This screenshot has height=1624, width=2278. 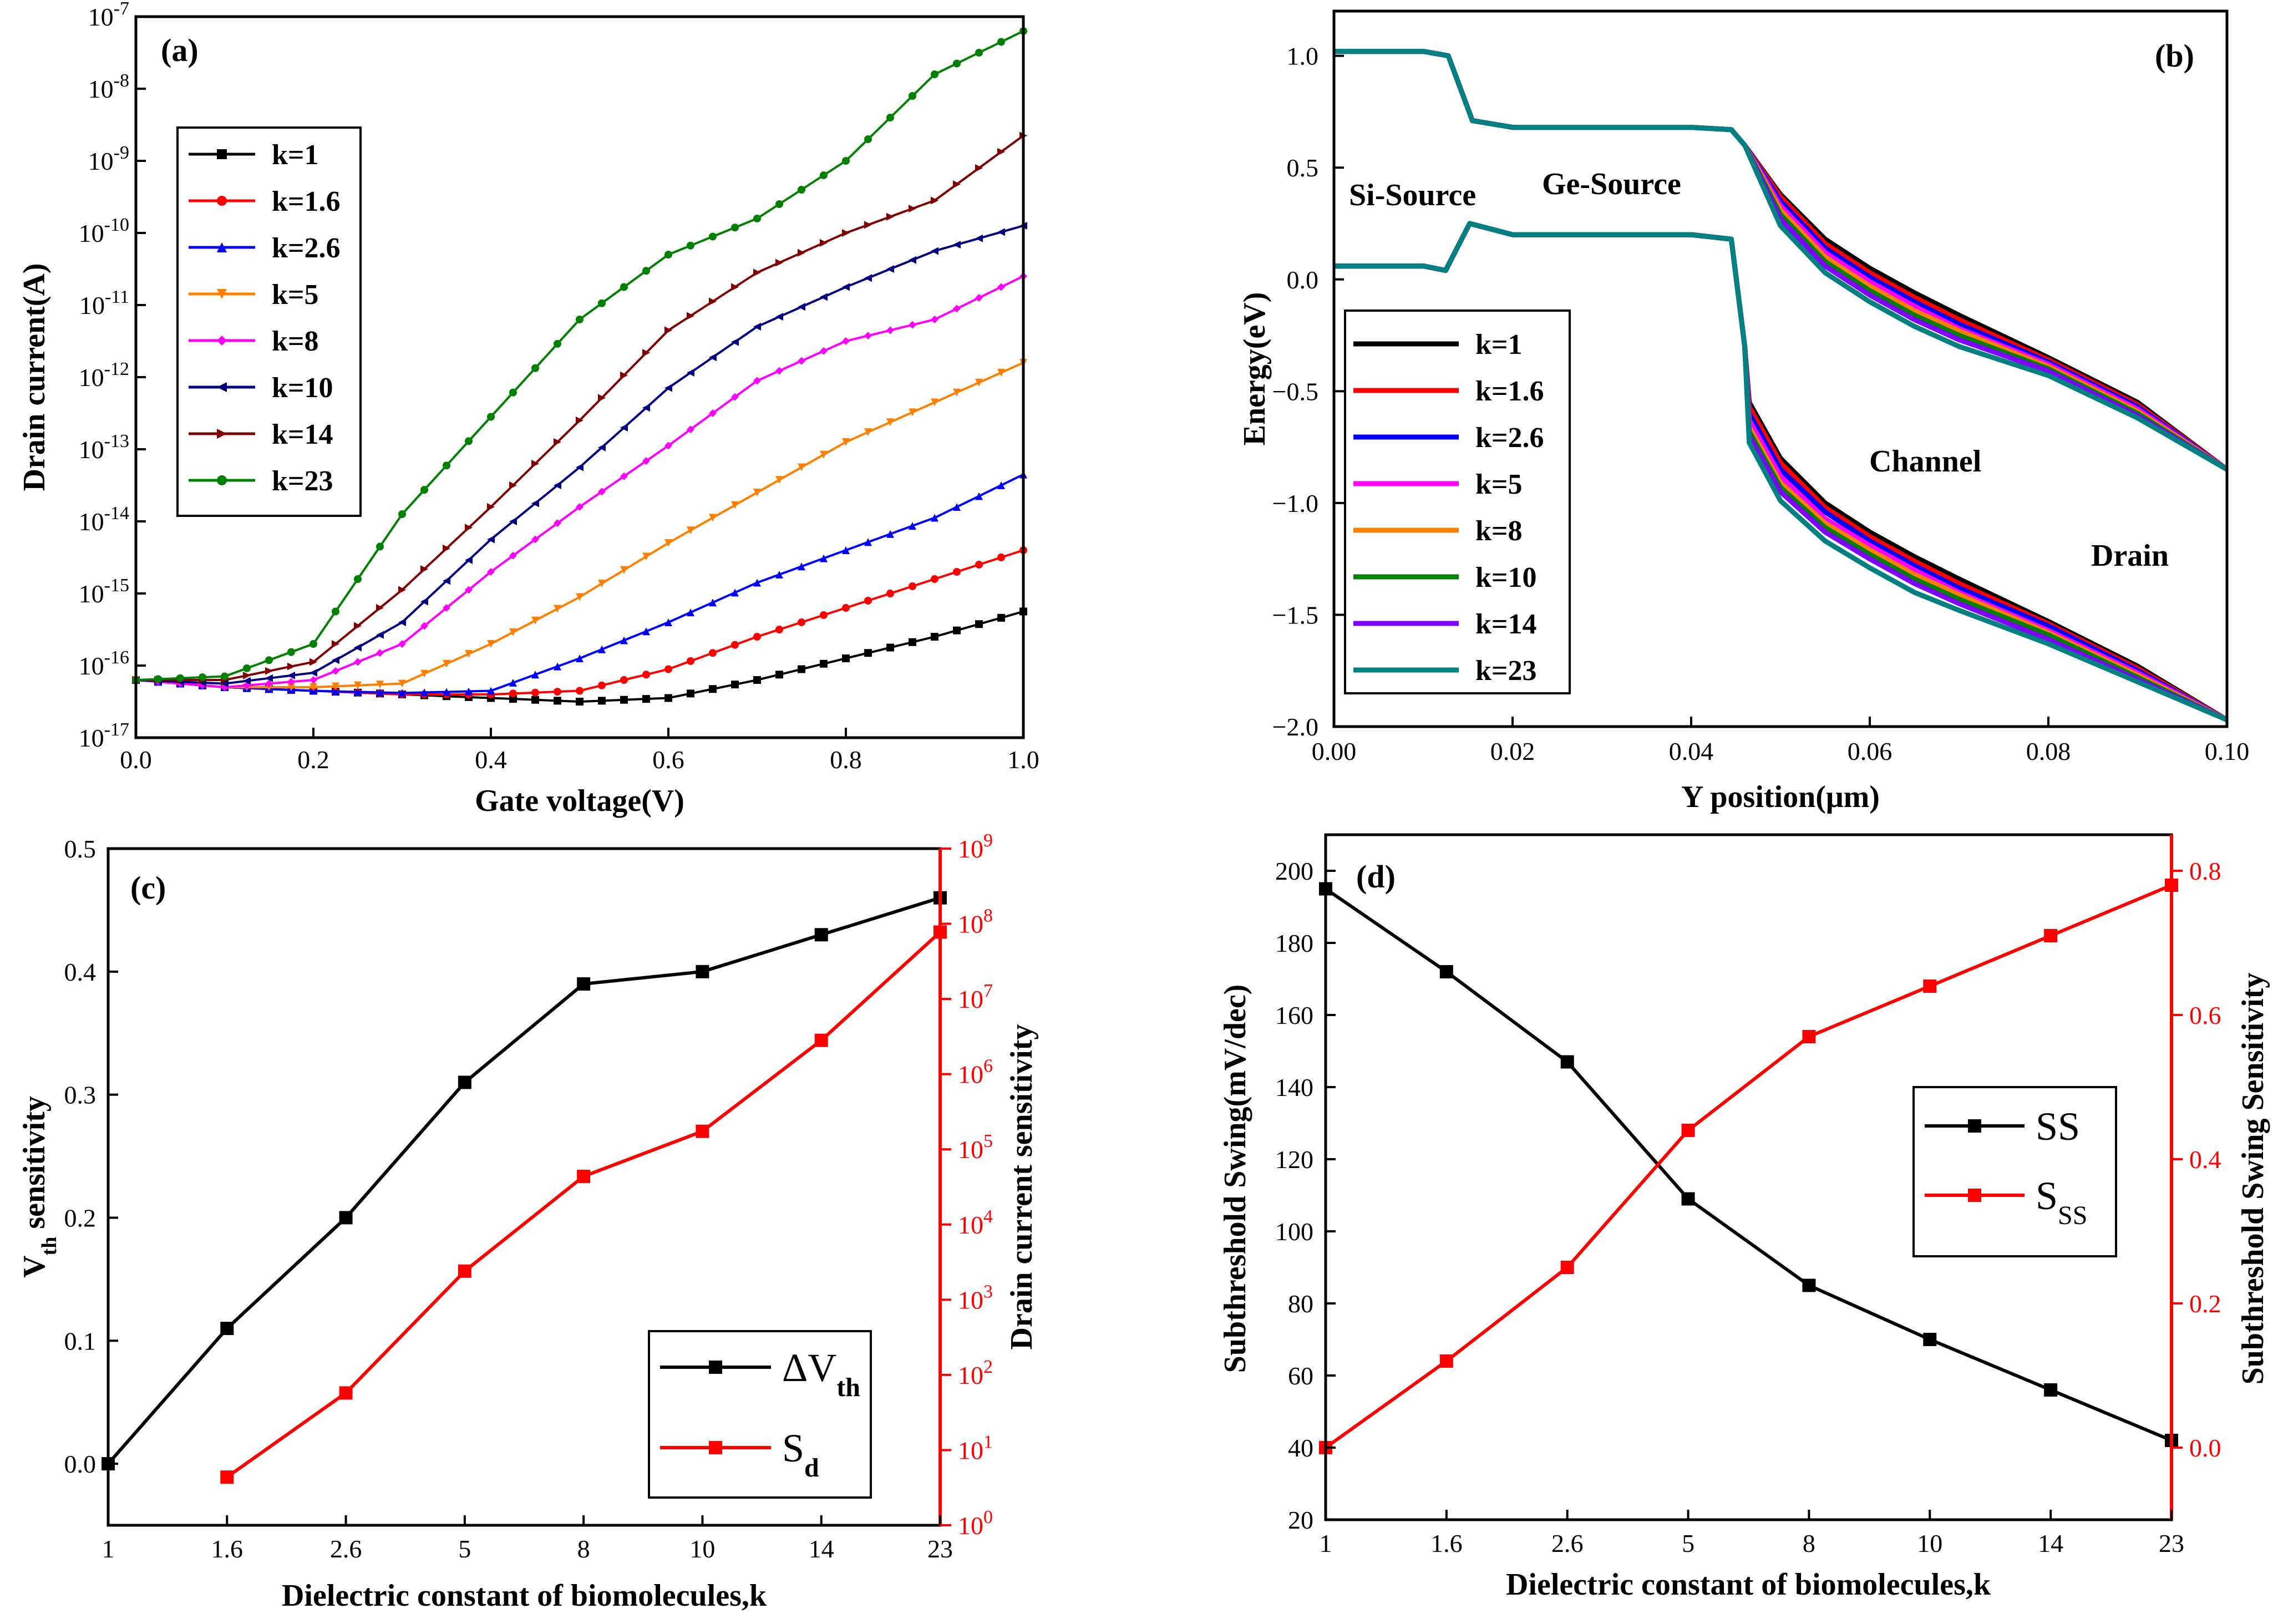 What do you see at coordinates (940, 1549) in the screenshot?
I see `x-tick-label: 23` at bounding box center [940, 1549].